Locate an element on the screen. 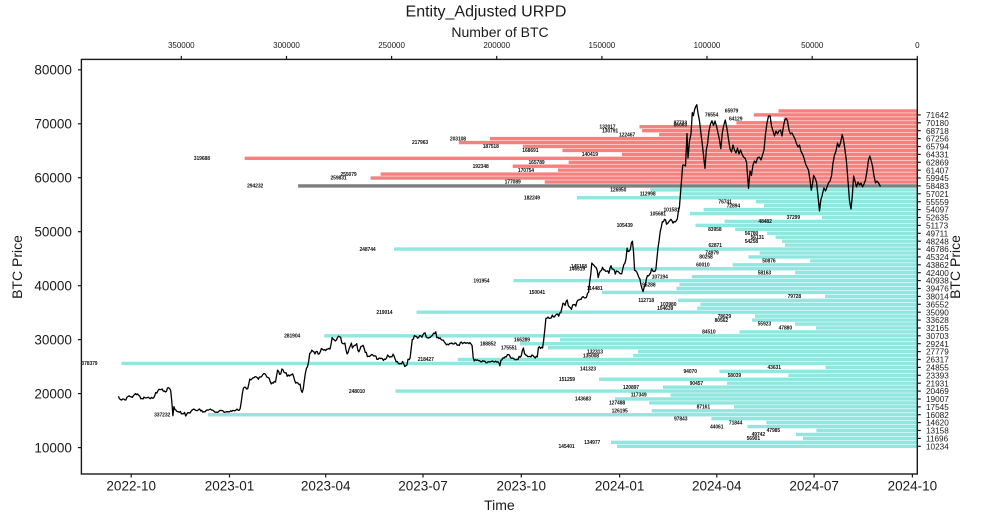 The image size is (984, 525). svg-text: 17545 is located at coordinates (937, 407).